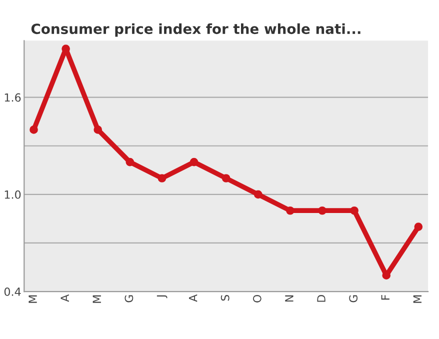 The image size is (439, 339). I want to click on x-tick-label: N, so click(289, 298).